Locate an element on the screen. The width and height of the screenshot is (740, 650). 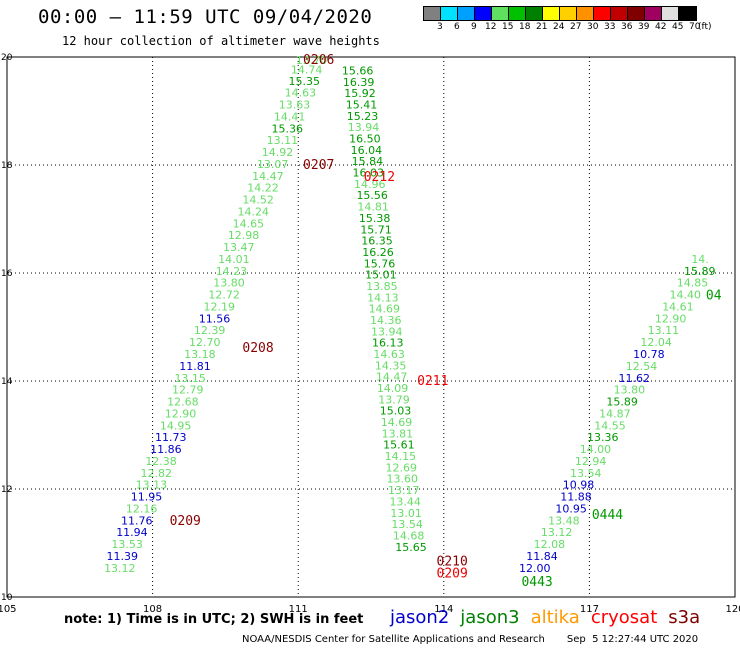
wave-height-point: 13.70 is located at coordinates (312, 60).